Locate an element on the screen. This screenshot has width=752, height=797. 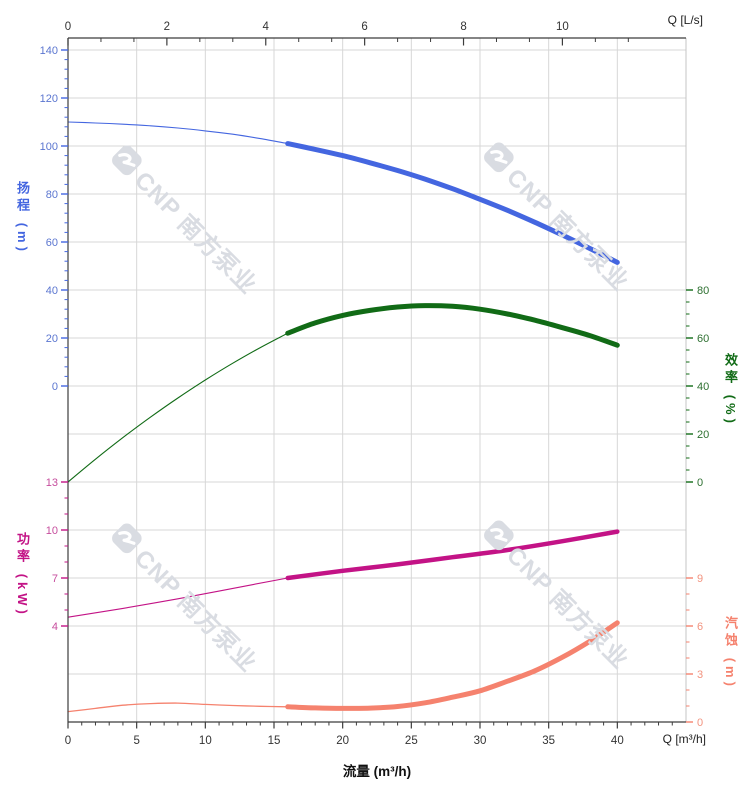
svg-text: 140 is located at coordinates (49, 51).